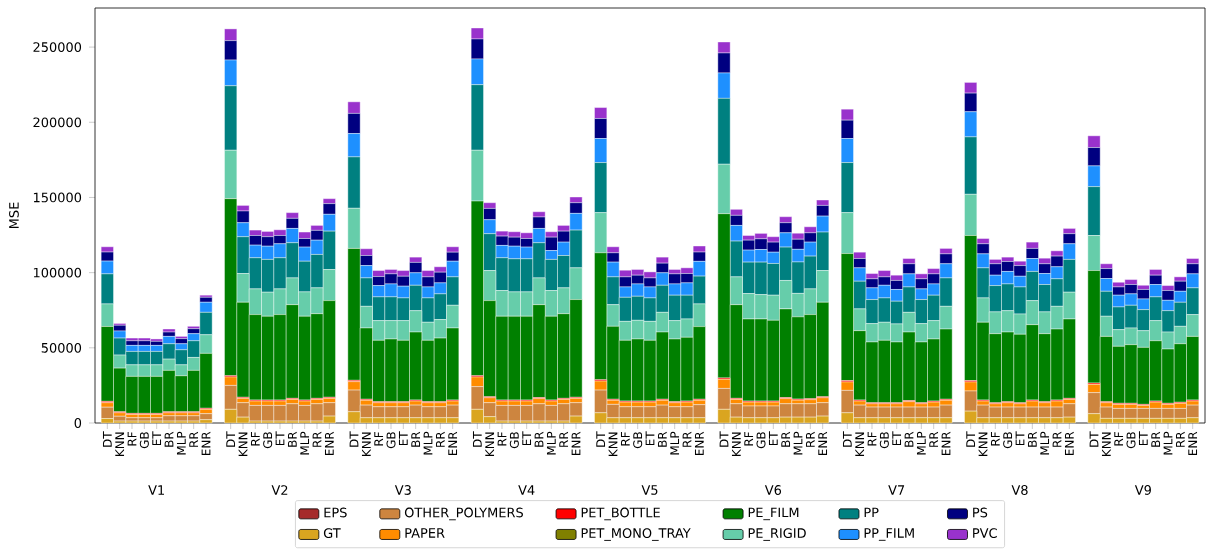  What do you see at coordinates (526, 490) in the screenshot?
I see `text: V4` at bounding box center [526, 490].